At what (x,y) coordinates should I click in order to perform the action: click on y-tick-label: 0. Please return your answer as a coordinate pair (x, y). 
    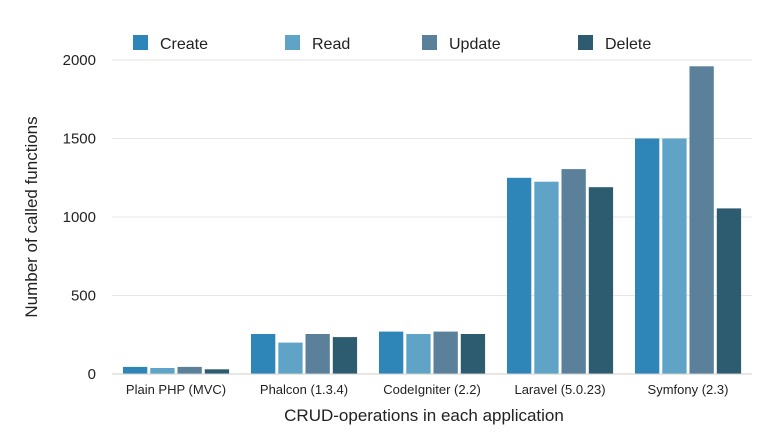
    Looking at the image, I should click on (92, 374).